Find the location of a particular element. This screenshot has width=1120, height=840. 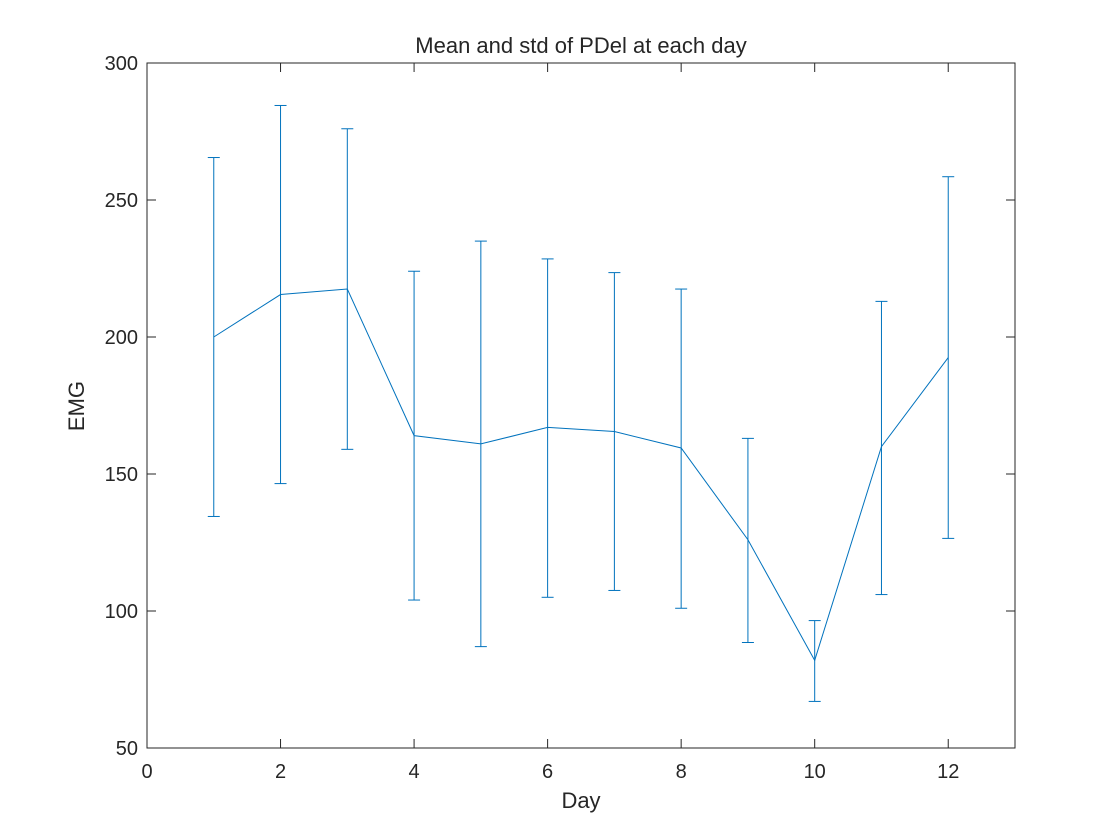

chart-title: Mean and std of PDel at each day is located at coordinates (580, 45).